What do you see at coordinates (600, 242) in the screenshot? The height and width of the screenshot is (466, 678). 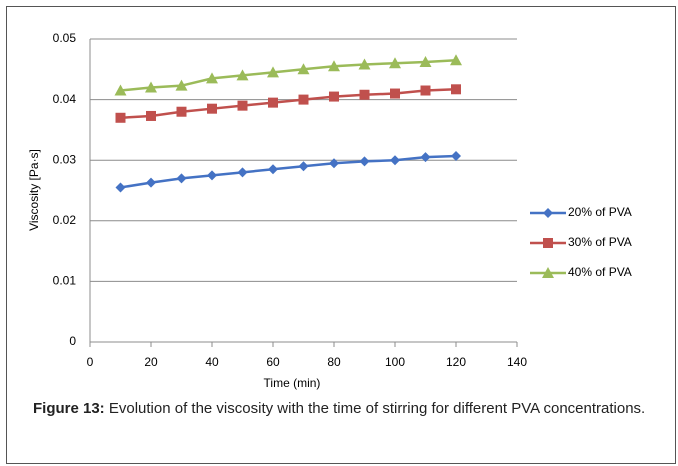 I see `legend-label: 30% of PVA` at bounding box center [600, 242].